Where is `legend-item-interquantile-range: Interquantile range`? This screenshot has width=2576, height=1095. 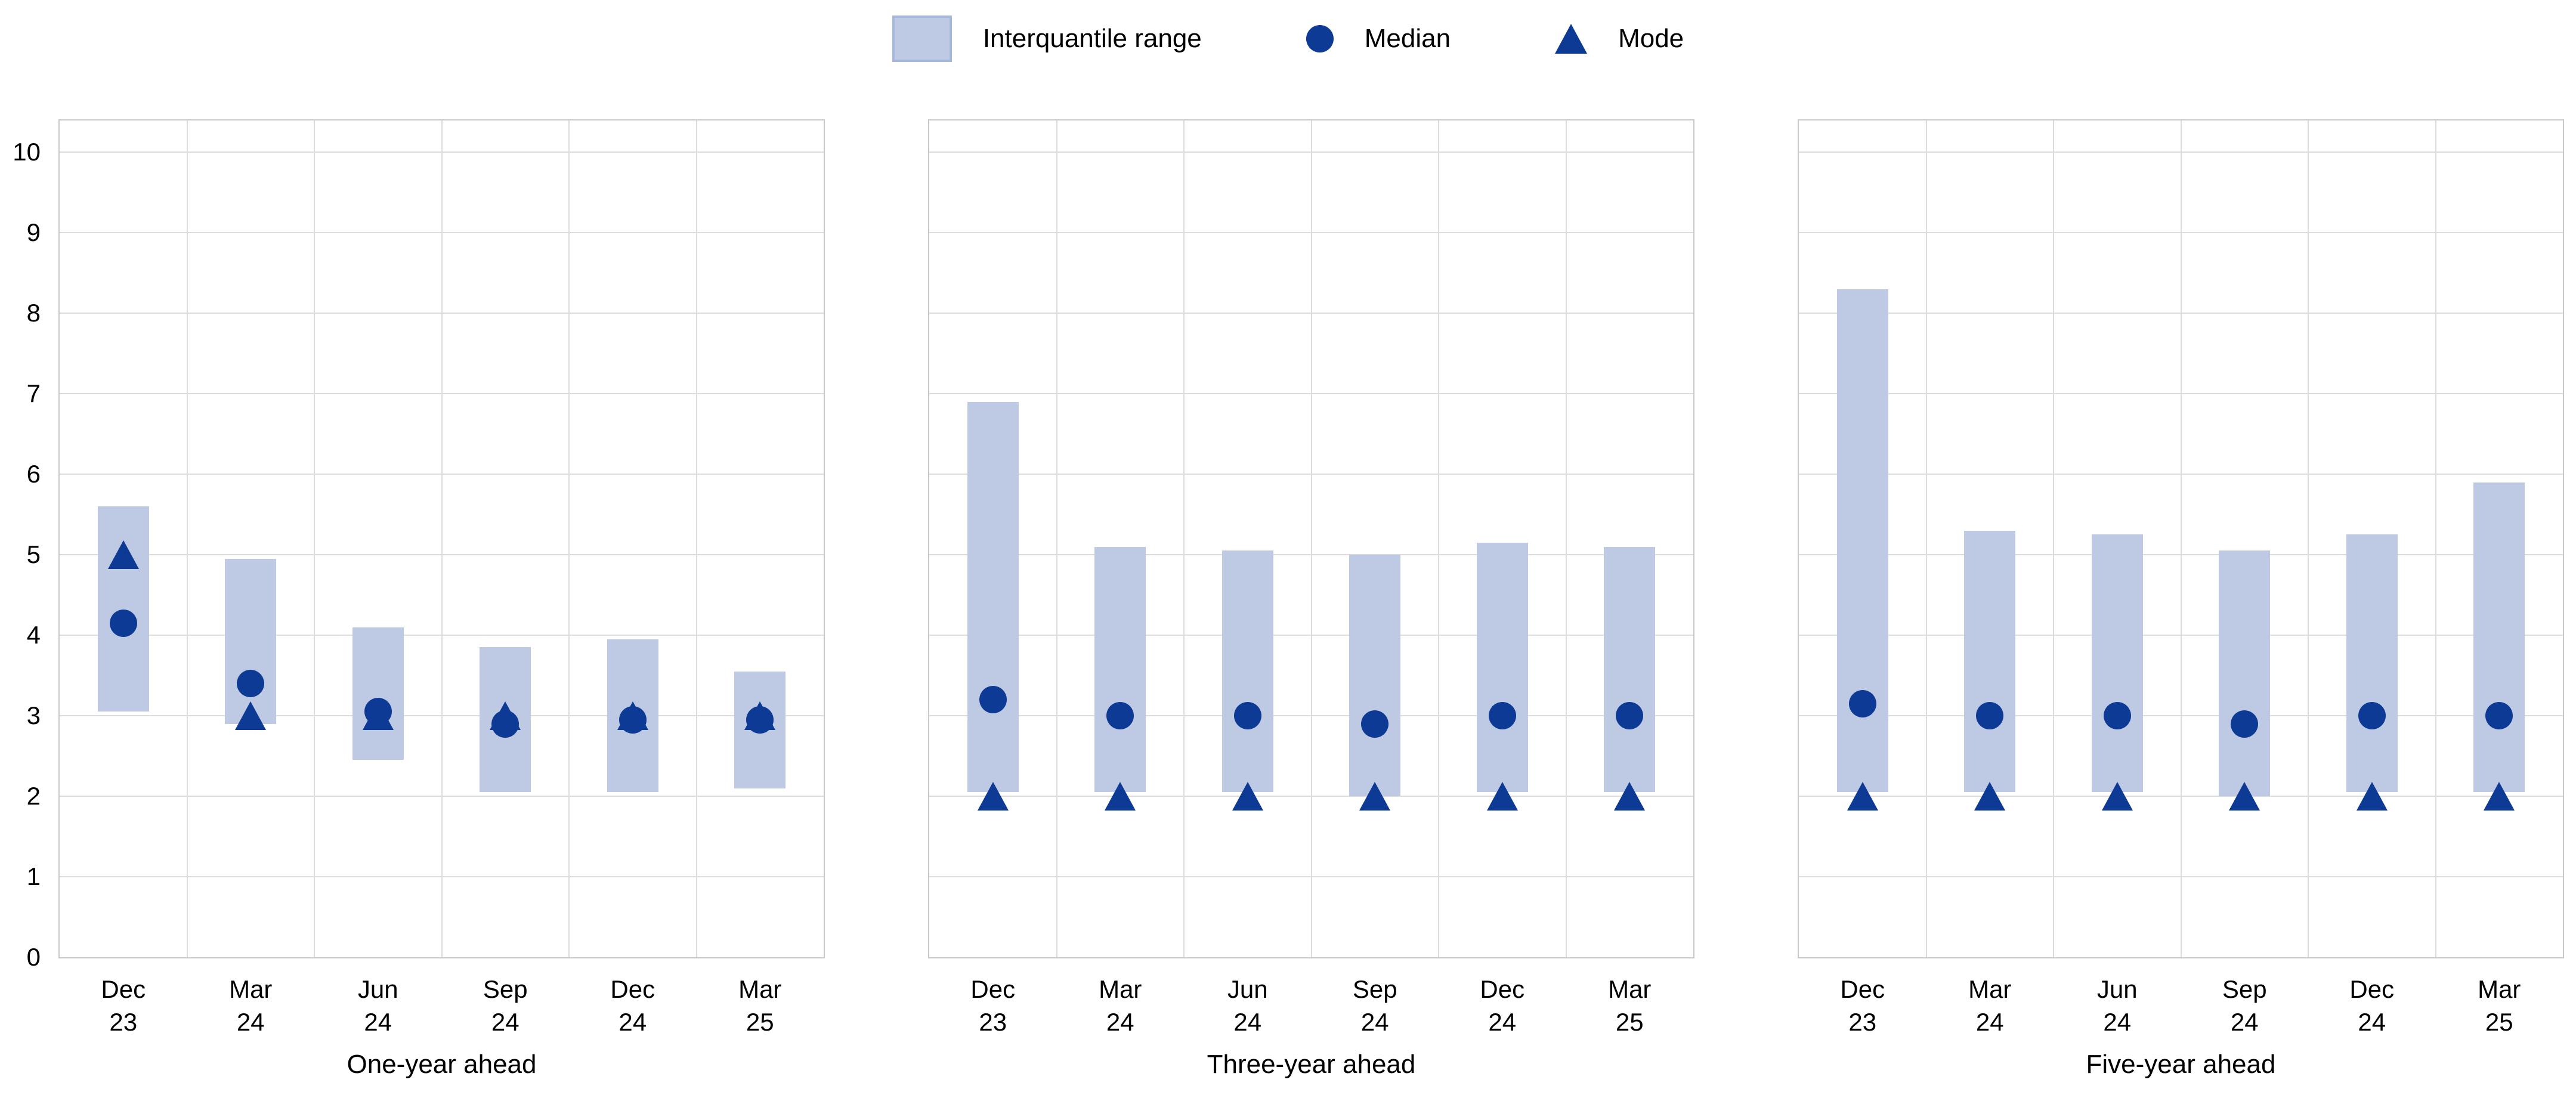 legend-item-interquantile-range: Interquantile range is located at coordinates (1047, 39).